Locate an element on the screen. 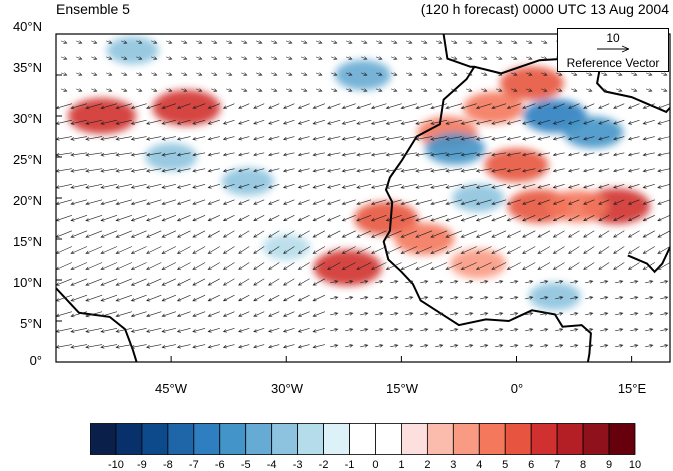  lat-label-10n: 10°N is located at coordinates (27, 282).